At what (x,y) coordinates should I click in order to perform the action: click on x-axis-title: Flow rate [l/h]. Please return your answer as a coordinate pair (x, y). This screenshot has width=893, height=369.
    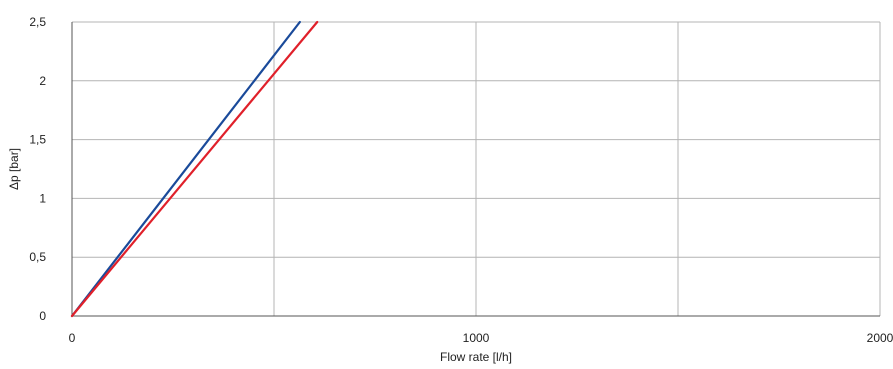
    Looking at the image, I should click on (476, 357).